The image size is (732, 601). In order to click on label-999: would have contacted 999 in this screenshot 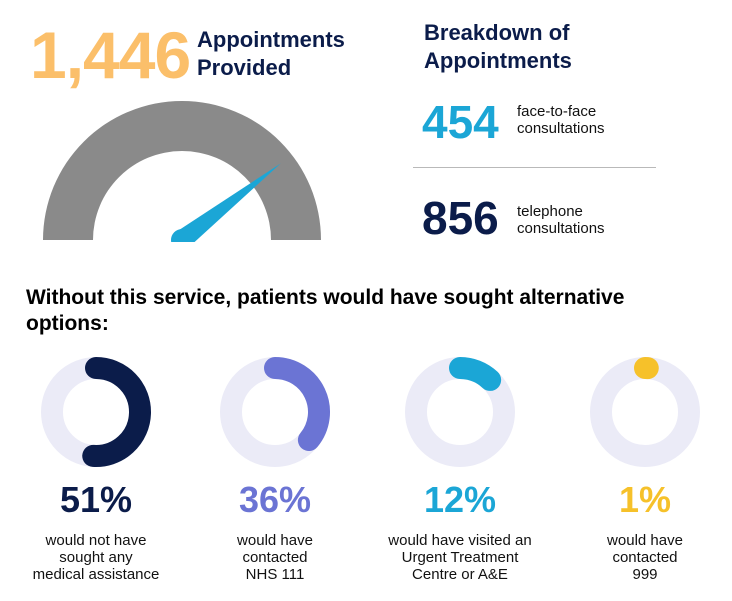, I will do `click(645, 557)`.